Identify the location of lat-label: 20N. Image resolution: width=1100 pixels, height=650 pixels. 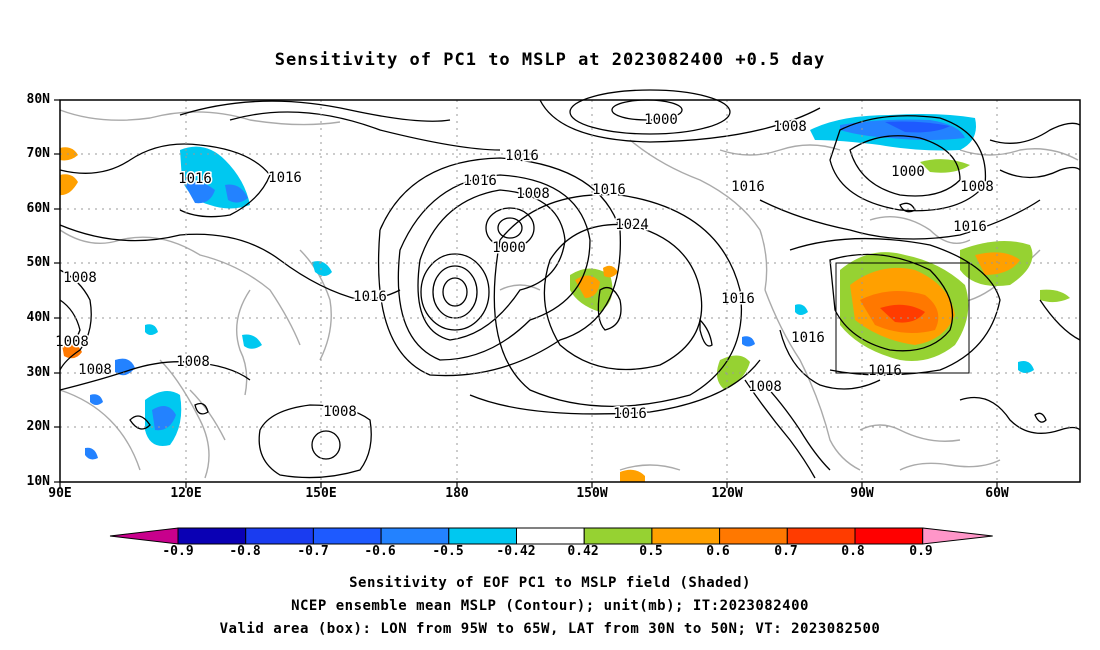
(38, 426).